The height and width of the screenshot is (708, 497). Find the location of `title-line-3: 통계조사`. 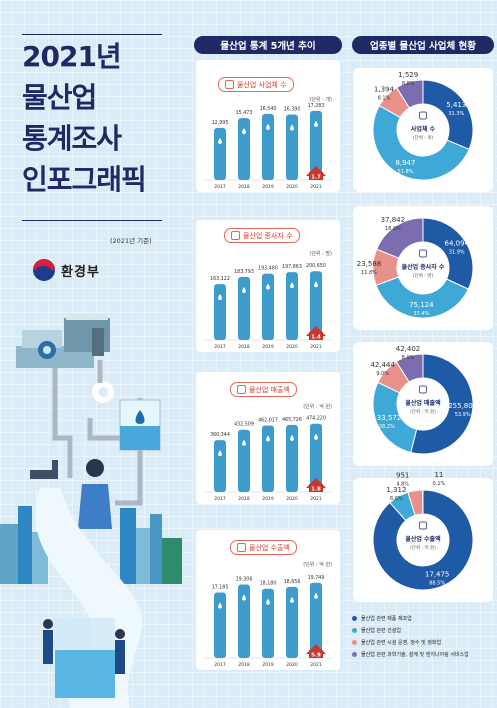

title-line-3: 통계조사 is located at coordinates (72, 138).